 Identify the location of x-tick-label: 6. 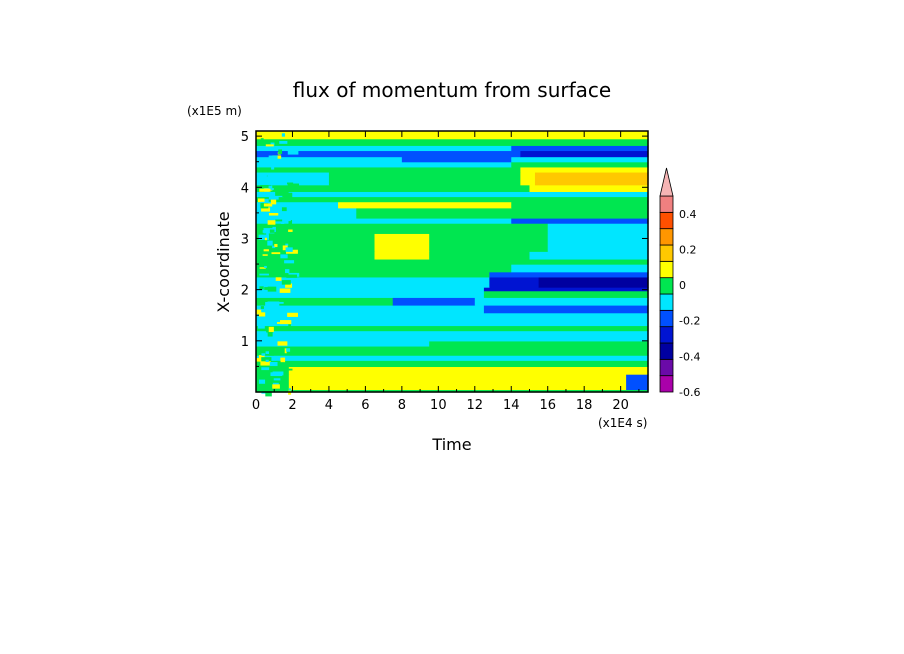
(365, 405).